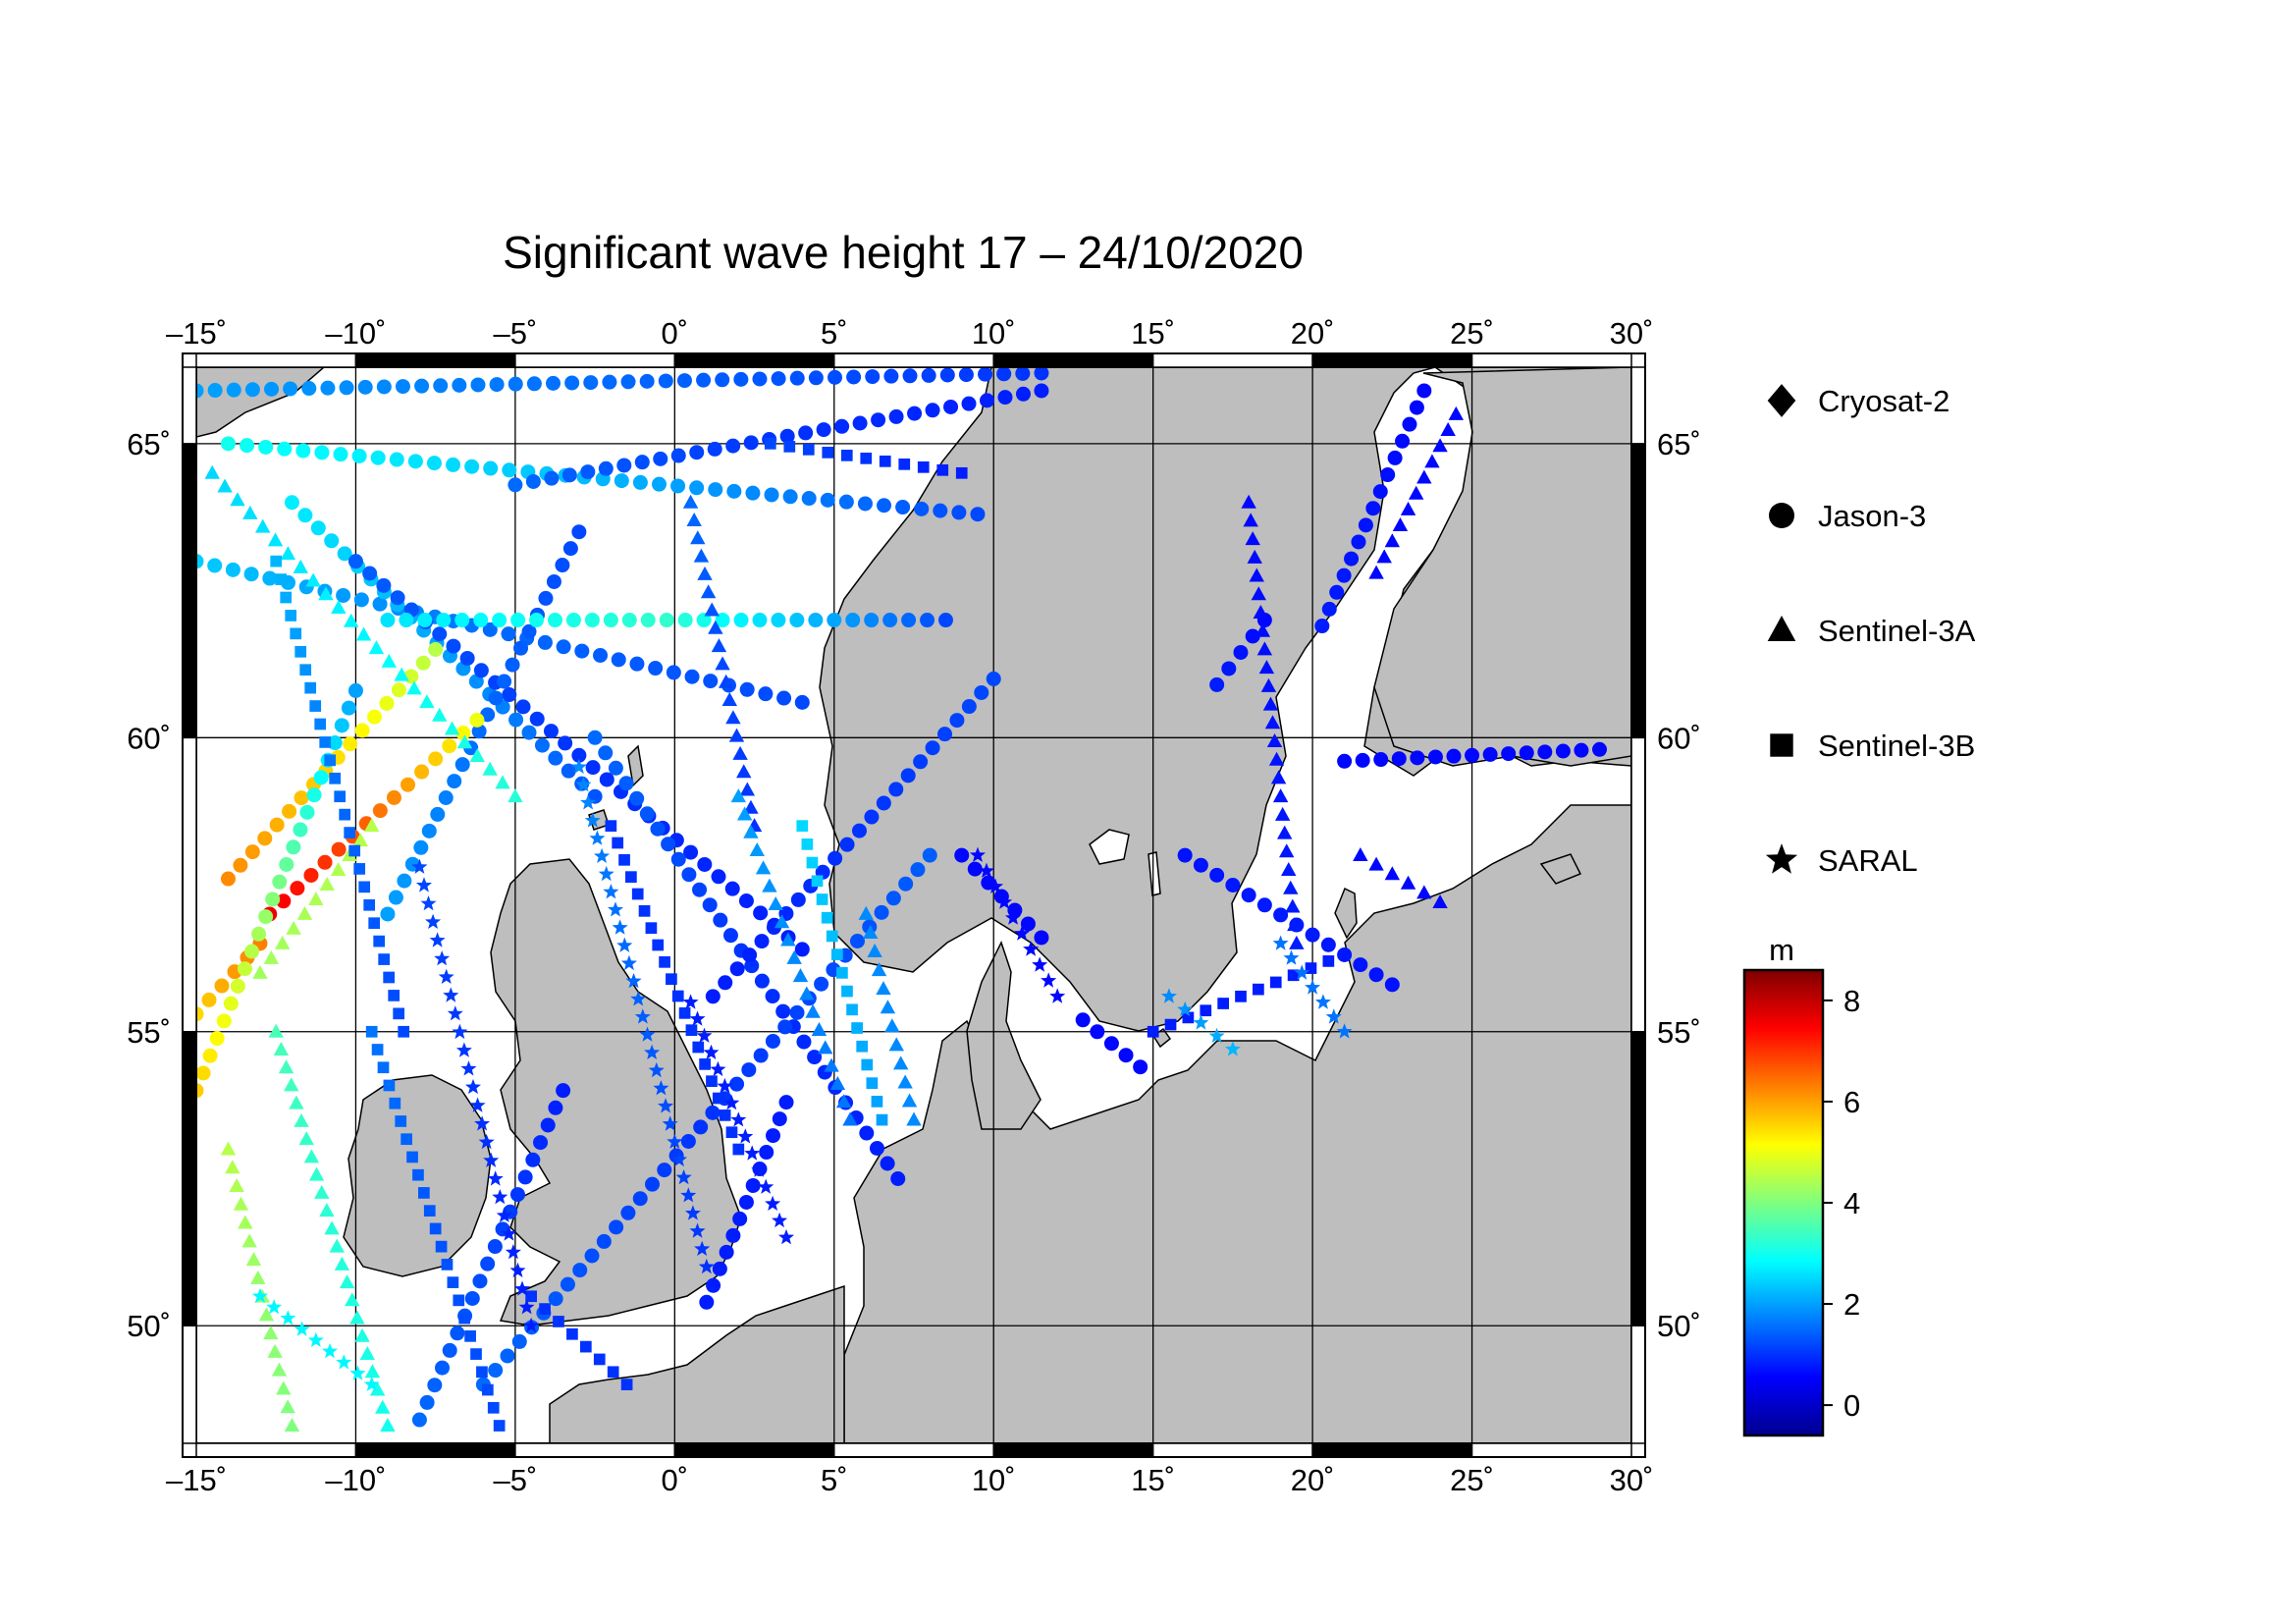  What do you see at coordinates (913, 1450) in the screenshot?
I see `frame-segment-bottom` at bounding box center [913, 1450].